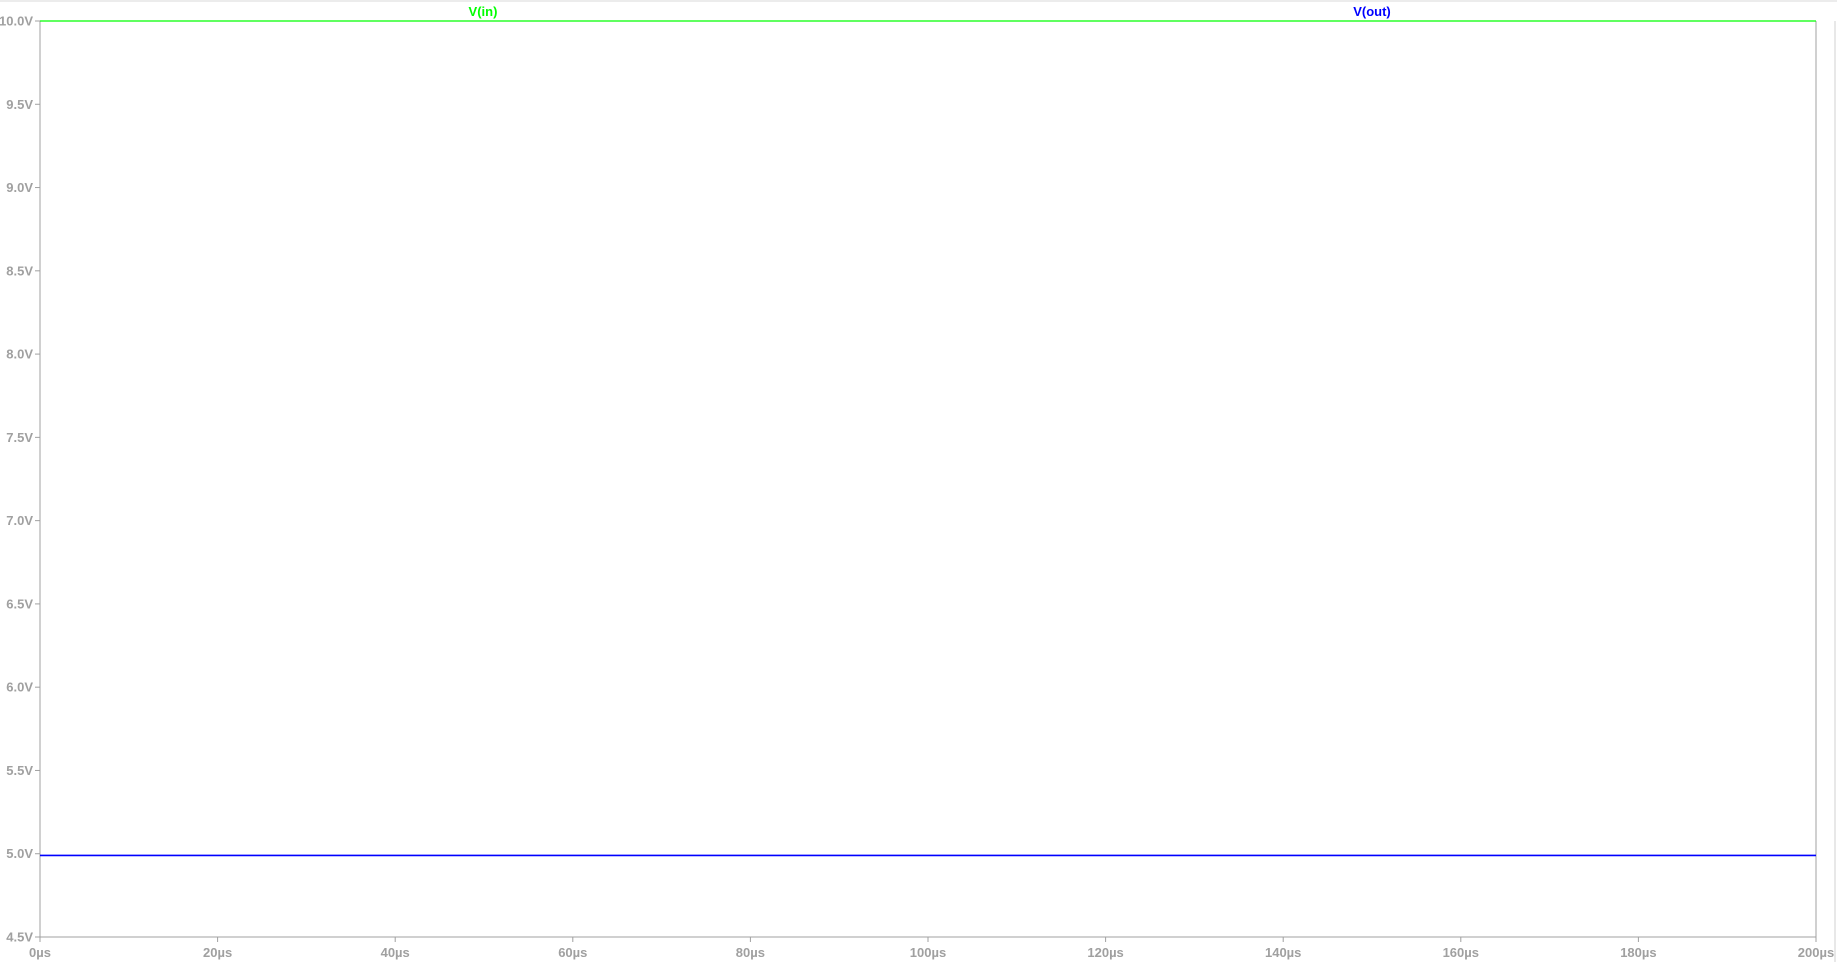 The image size is (1837, 967). Describe the element at coordinates (750, 952) in the screenshot. I see `x-tick-label: 80µs` at that location.